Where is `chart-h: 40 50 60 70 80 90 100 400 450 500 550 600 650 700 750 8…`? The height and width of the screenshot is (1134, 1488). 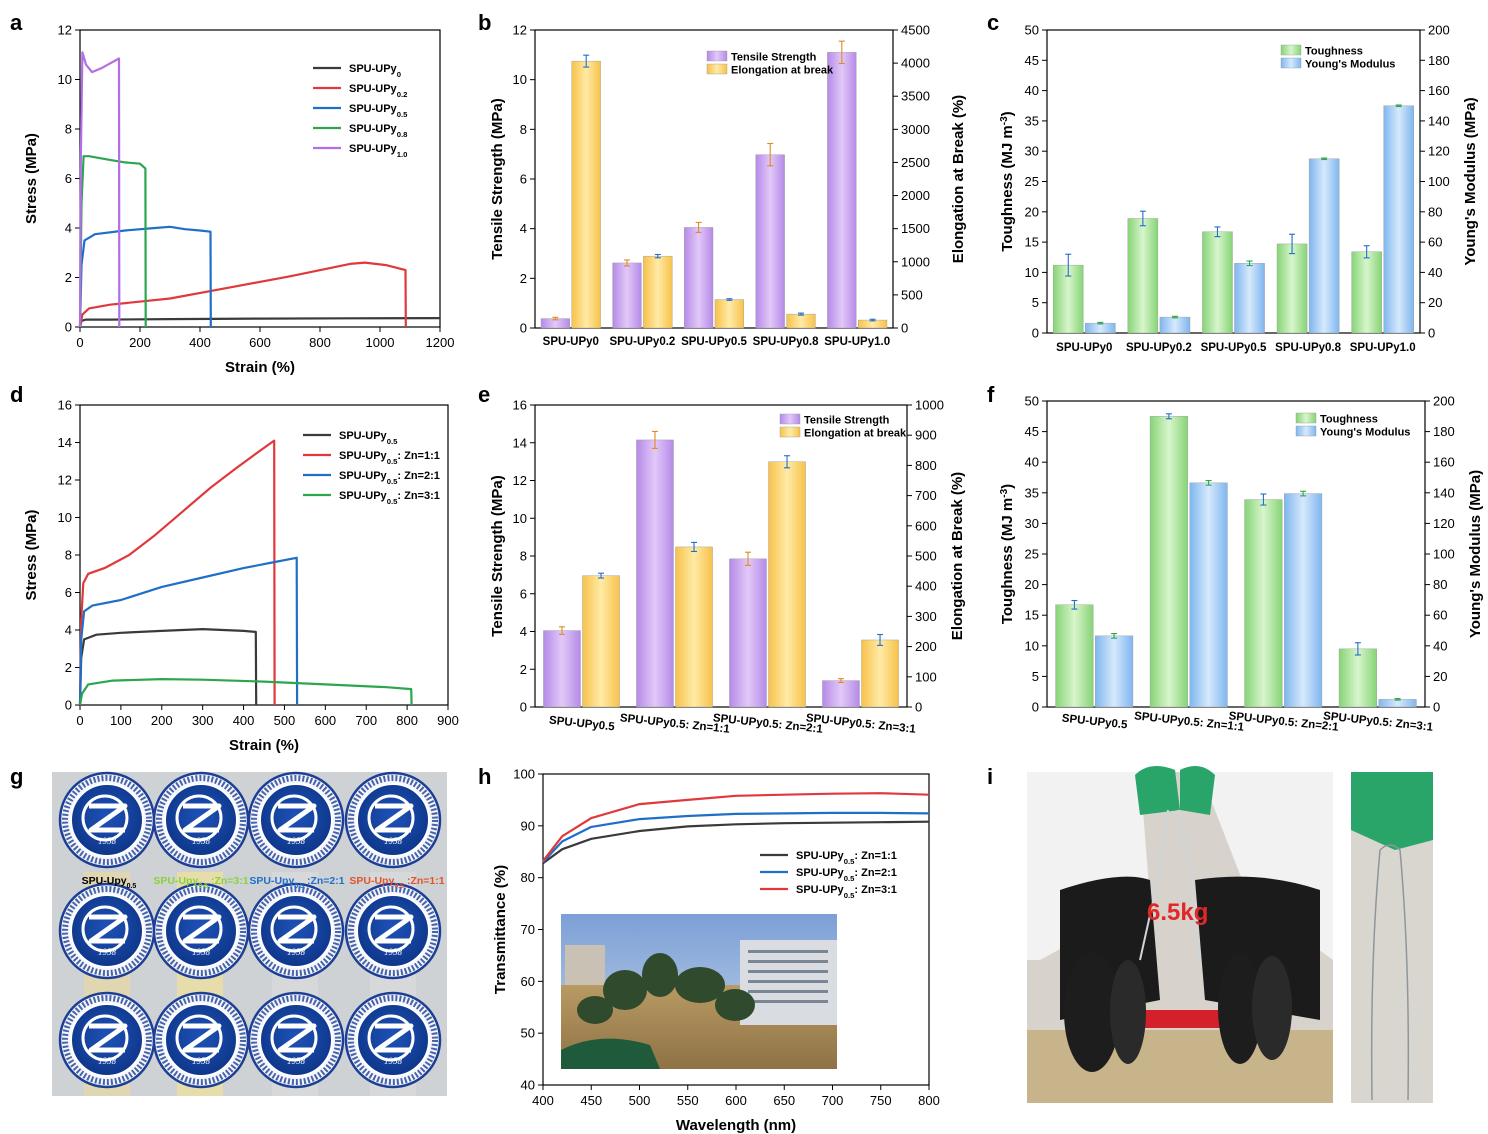 chart-h: 40 50 60 70 80 90 100 400 450 500 550 600 650 700 750 8… is located at coordinates (716, 950).